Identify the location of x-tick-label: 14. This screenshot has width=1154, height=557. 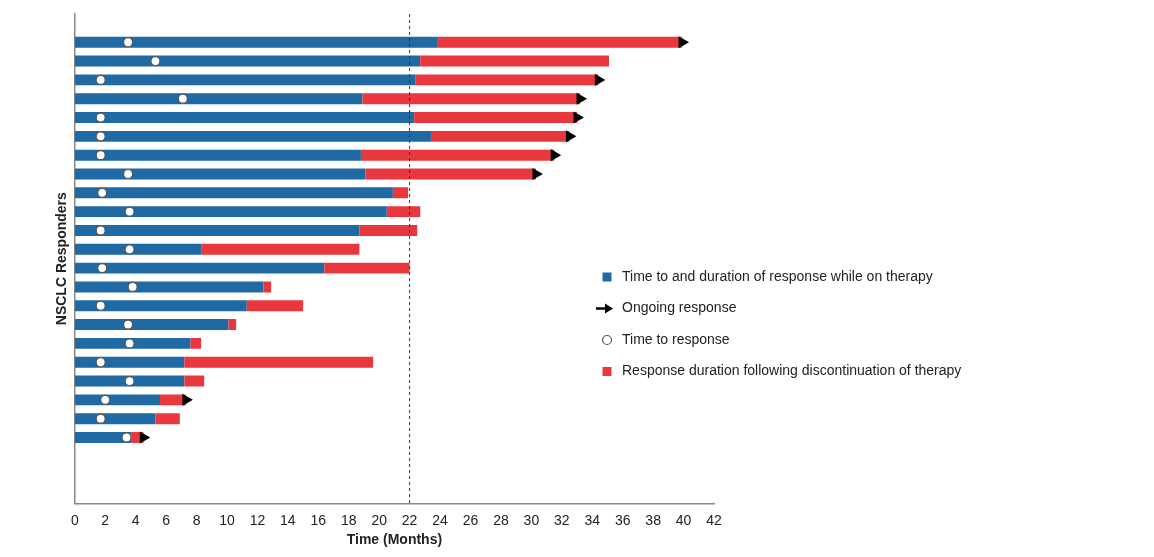
(288, 519).